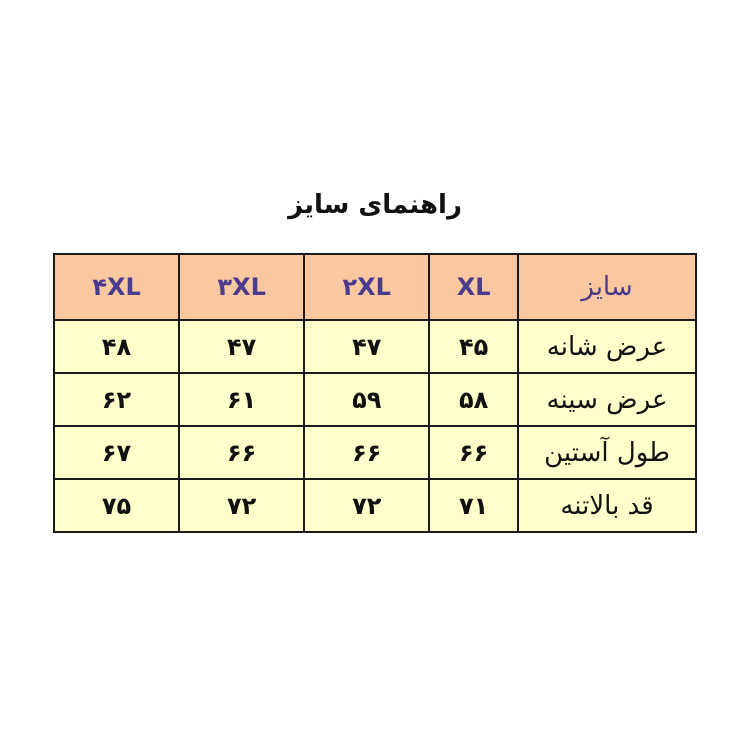  What do you see at coordinates (607, 399) in the screenshot?
I see `row-label: عرض سینه` at bounding box center [607, 399].